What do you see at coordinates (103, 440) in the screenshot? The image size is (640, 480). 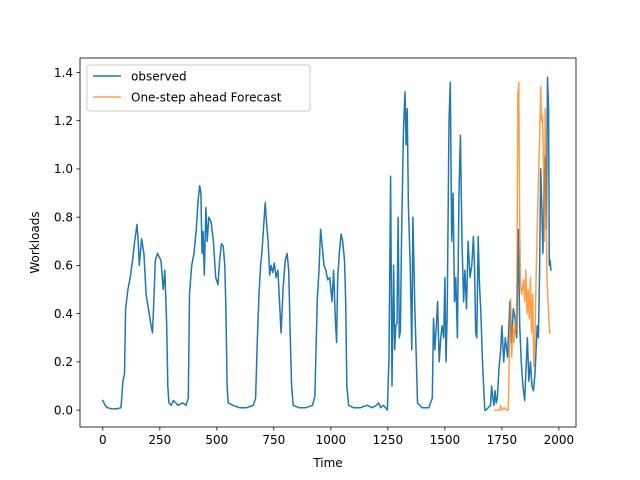 I see `x-tick-label: 0` at bounding box center [103, 440].